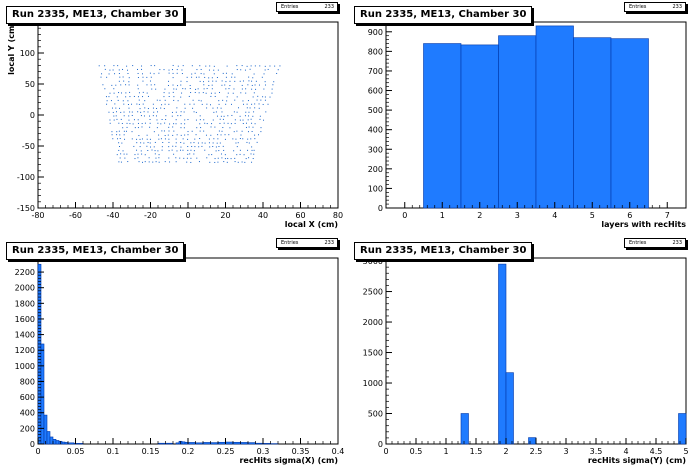 This screenshot has height=472, width=696. What do you see at coordinates (75, 215) in the screenshot?
I see `x-tick-label: -60` at bounding box center [75, 215].